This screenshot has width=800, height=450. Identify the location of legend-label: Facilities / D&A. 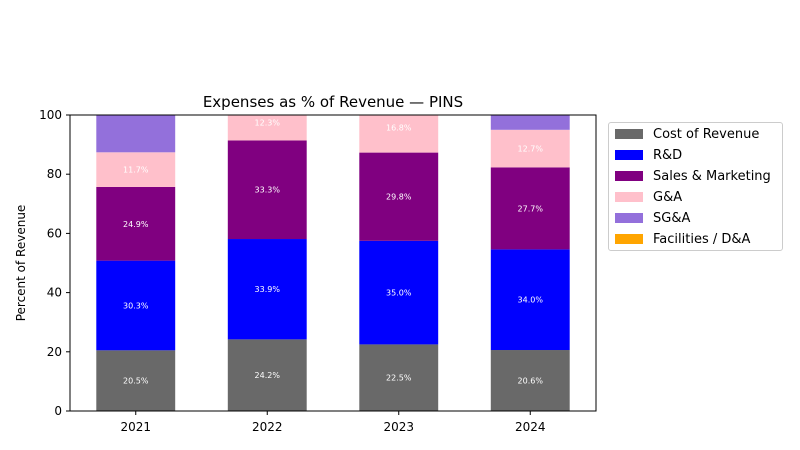
(702, 239).